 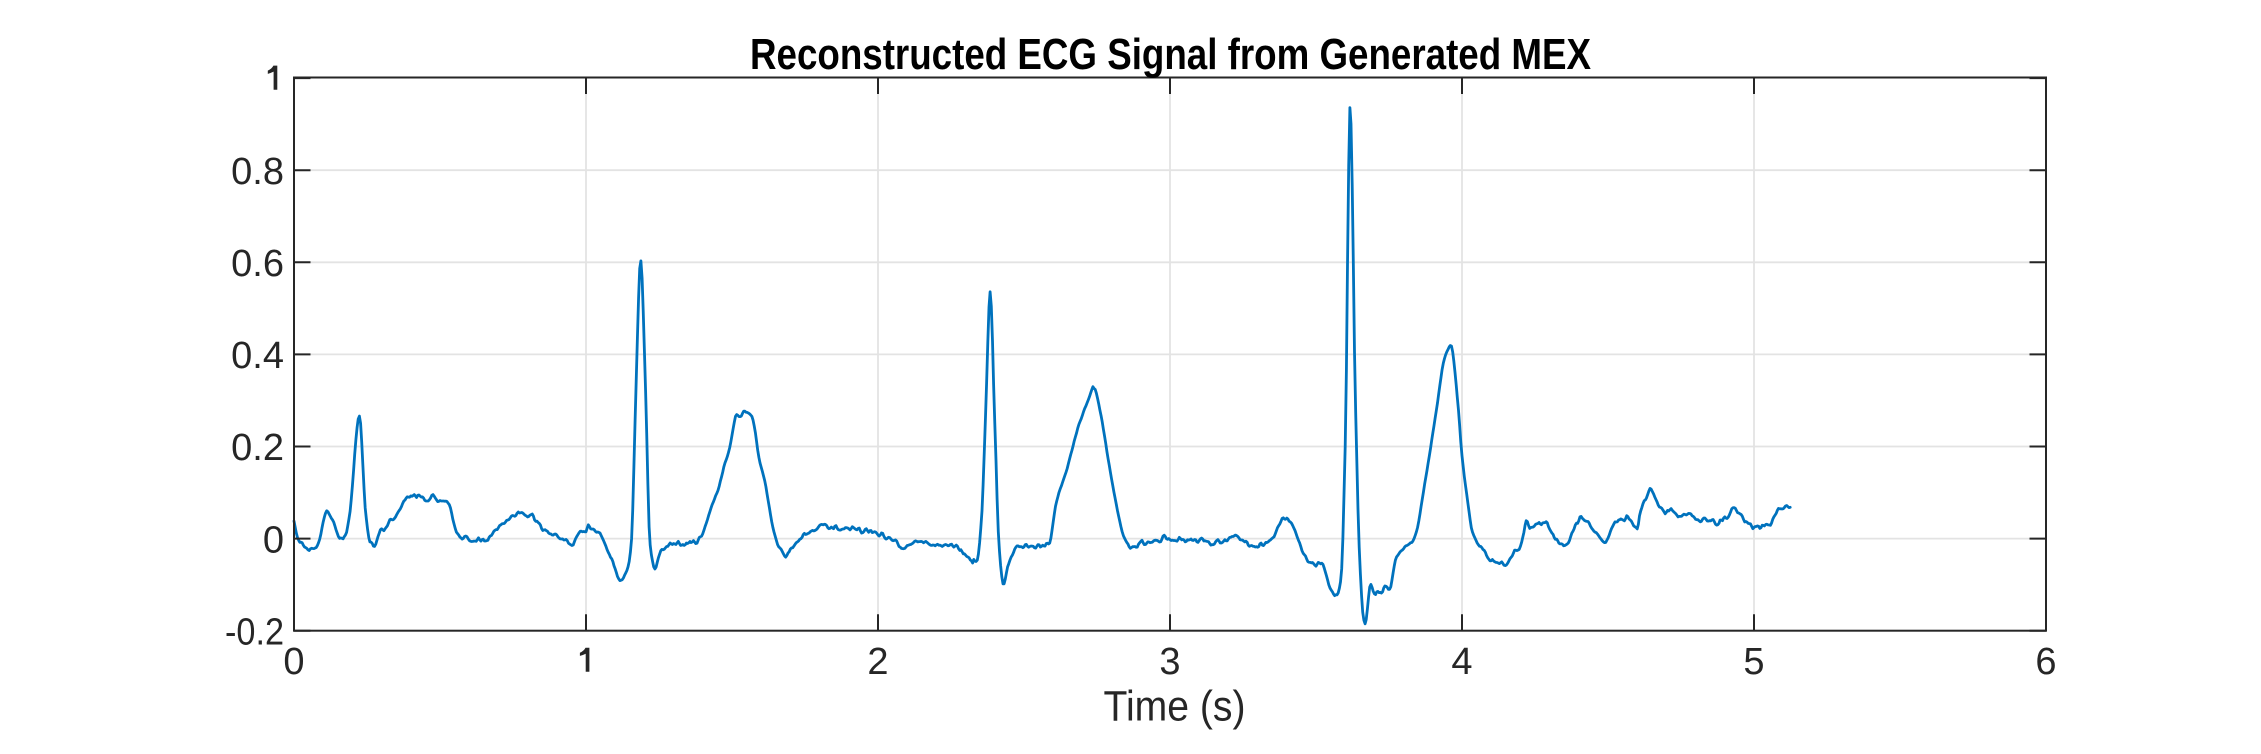 I want to click on svg-text: -0.2, so click(x=254, y=633).